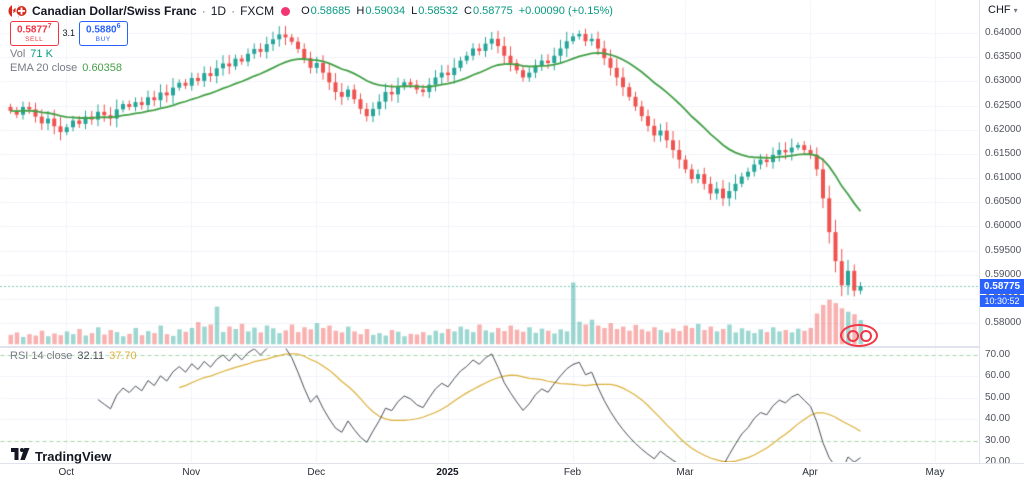  I want to click on sell-label: SELL, so click(34, 39).